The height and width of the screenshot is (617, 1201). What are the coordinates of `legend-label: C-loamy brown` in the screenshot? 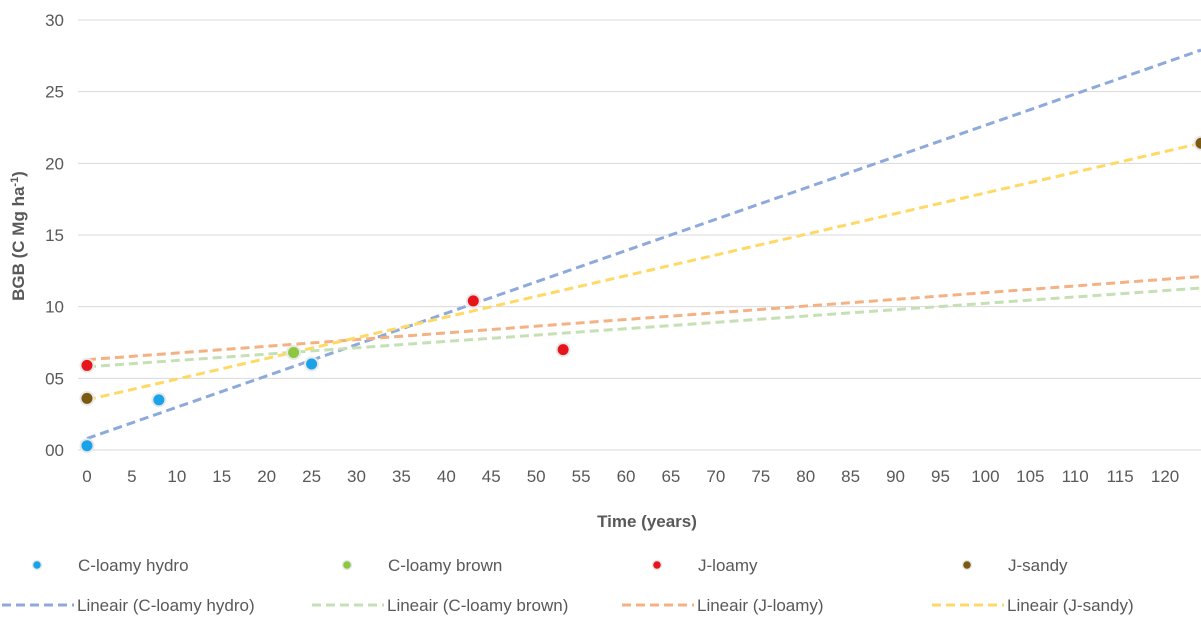 It's located at (445, 565).